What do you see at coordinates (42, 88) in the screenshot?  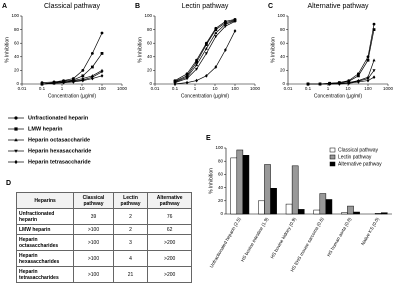 I see `x-tick-label: 0.1` at bounding box center [42, 88].